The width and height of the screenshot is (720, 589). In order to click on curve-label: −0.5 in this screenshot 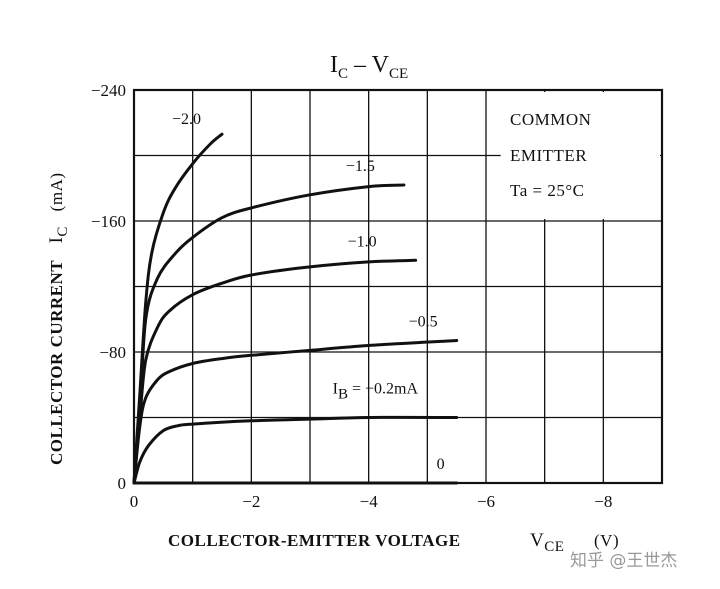, I will do `click(423, 322)`.